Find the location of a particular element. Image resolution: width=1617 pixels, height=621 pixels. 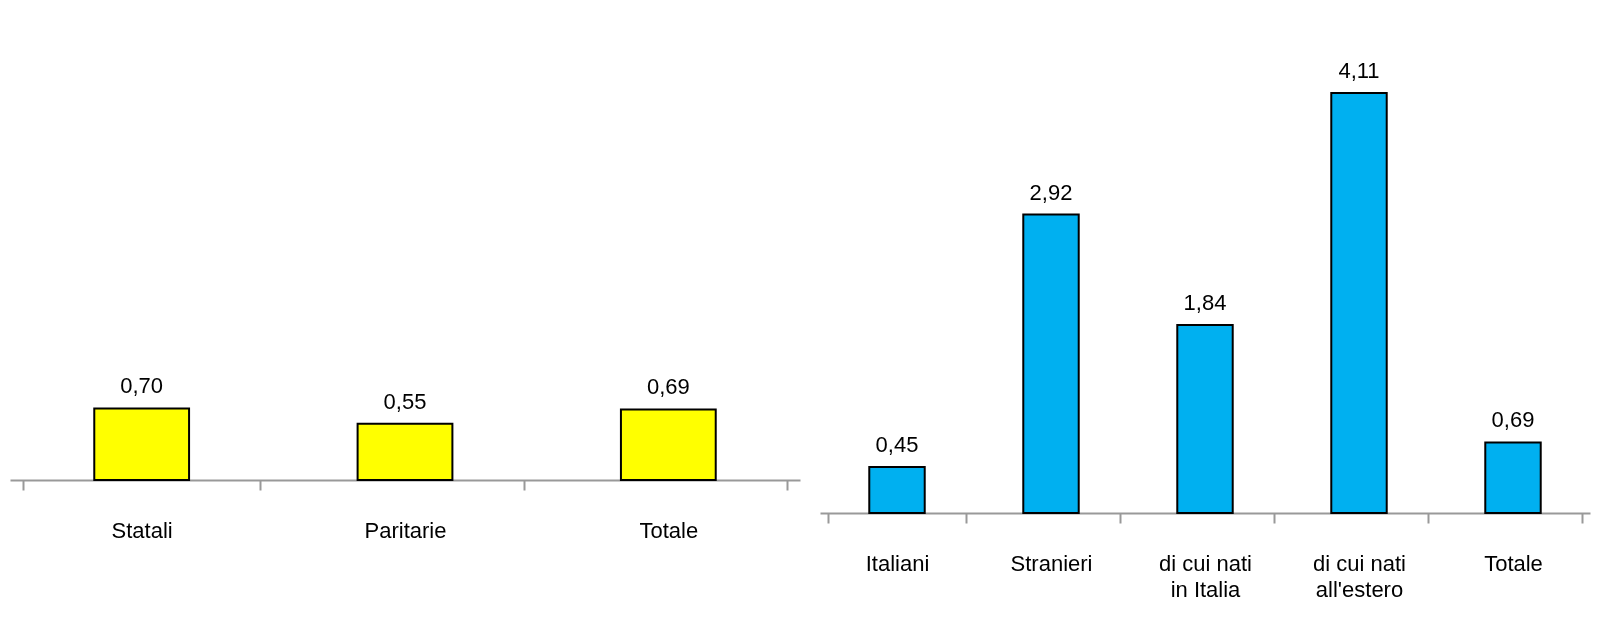

x-tick-label: Italiani is located at coordinates (897, 563).